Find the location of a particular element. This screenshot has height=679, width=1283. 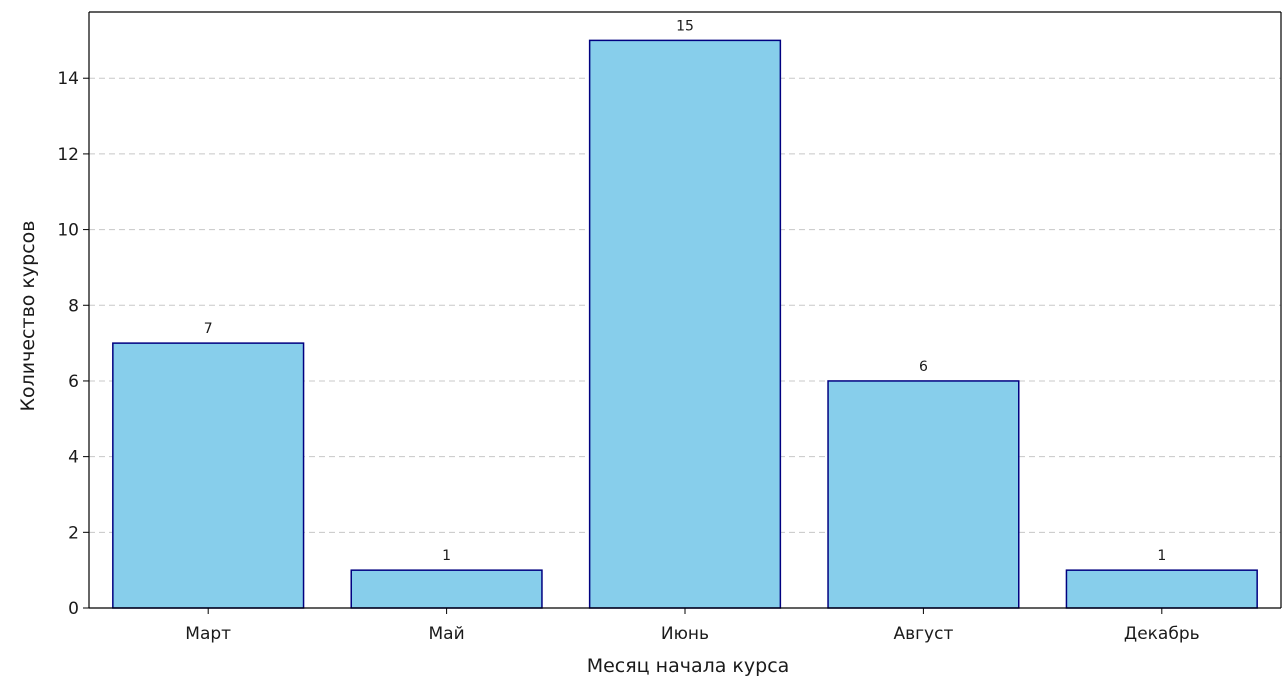

x-tick-label: Май is located at coordinates (447, 634).